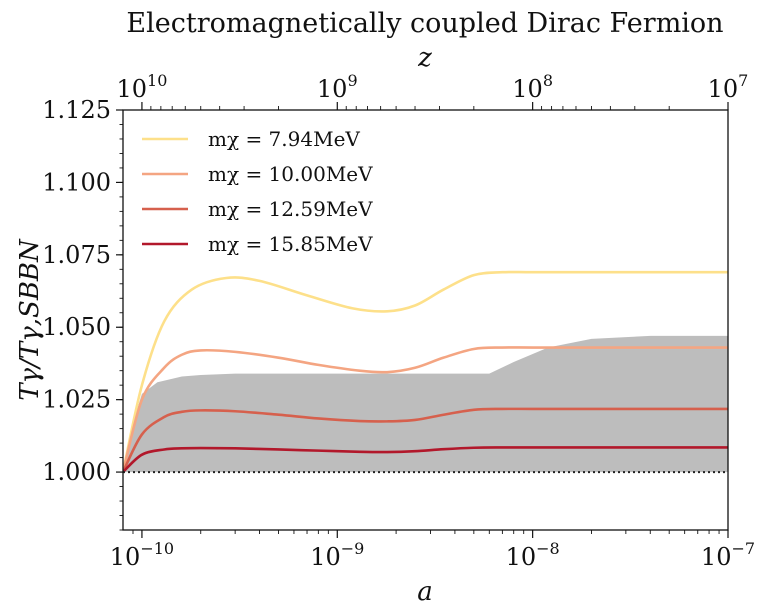 This screenshot has height=615, width=764. Describe the element at coordinates (290, 174) in the screenshot. I see `legend-label-2: mχ = 10.00MeV` at that location.